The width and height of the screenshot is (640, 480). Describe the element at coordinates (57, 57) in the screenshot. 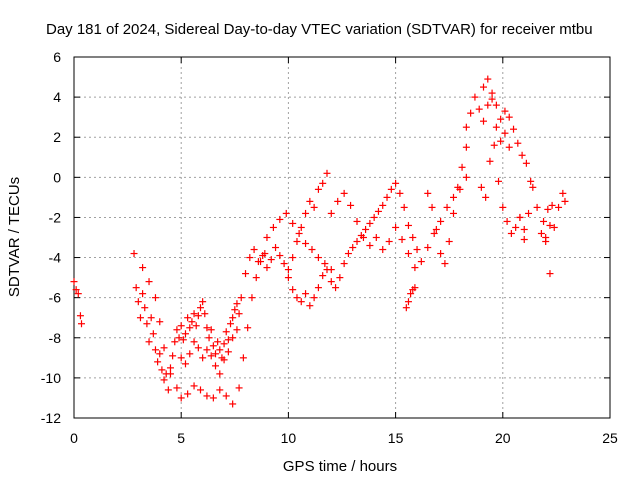

I see `y-tick-label: 6` at that location.